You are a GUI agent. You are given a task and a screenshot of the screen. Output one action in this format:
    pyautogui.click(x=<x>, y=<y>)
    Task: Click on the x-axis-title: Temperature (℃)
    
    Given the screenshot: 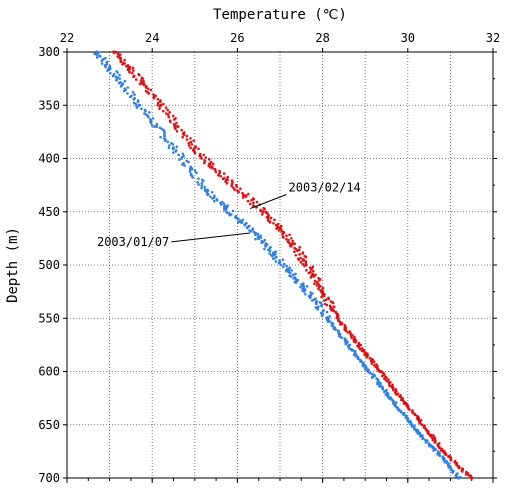 What is the action you would take?
    pyautogui.click(x=280, y=15)
    